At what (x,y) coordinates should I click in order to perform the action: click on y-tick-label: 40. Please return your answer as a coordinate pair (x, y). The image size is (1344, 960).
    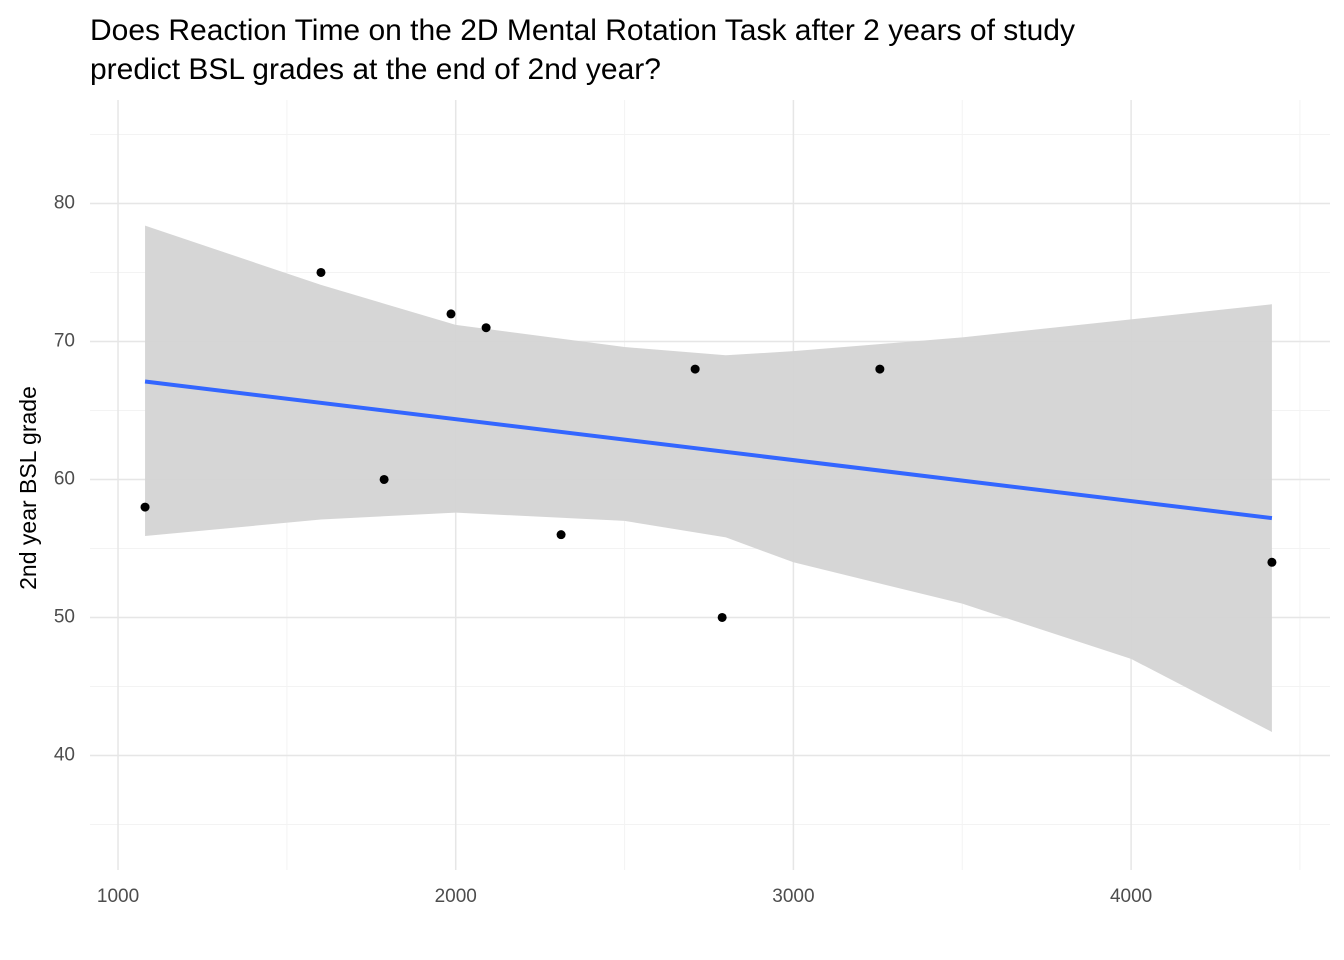
    Looking at the image, I should click on (64, 754).